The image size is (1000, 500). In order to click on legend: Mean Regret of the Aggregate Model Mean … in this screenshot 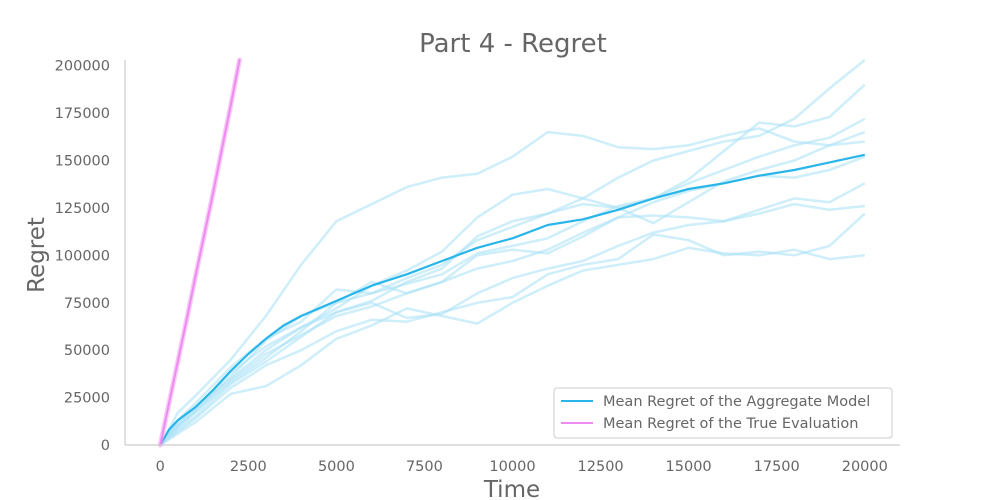, I will do `click(723, 413)`.